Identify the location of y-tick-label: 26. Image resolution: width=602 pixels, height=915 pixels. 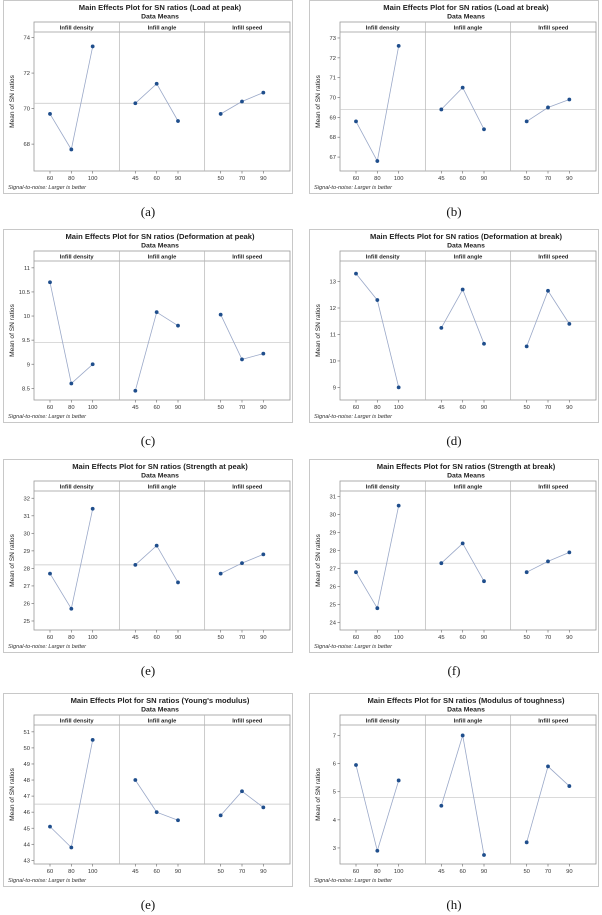
(27, 604).